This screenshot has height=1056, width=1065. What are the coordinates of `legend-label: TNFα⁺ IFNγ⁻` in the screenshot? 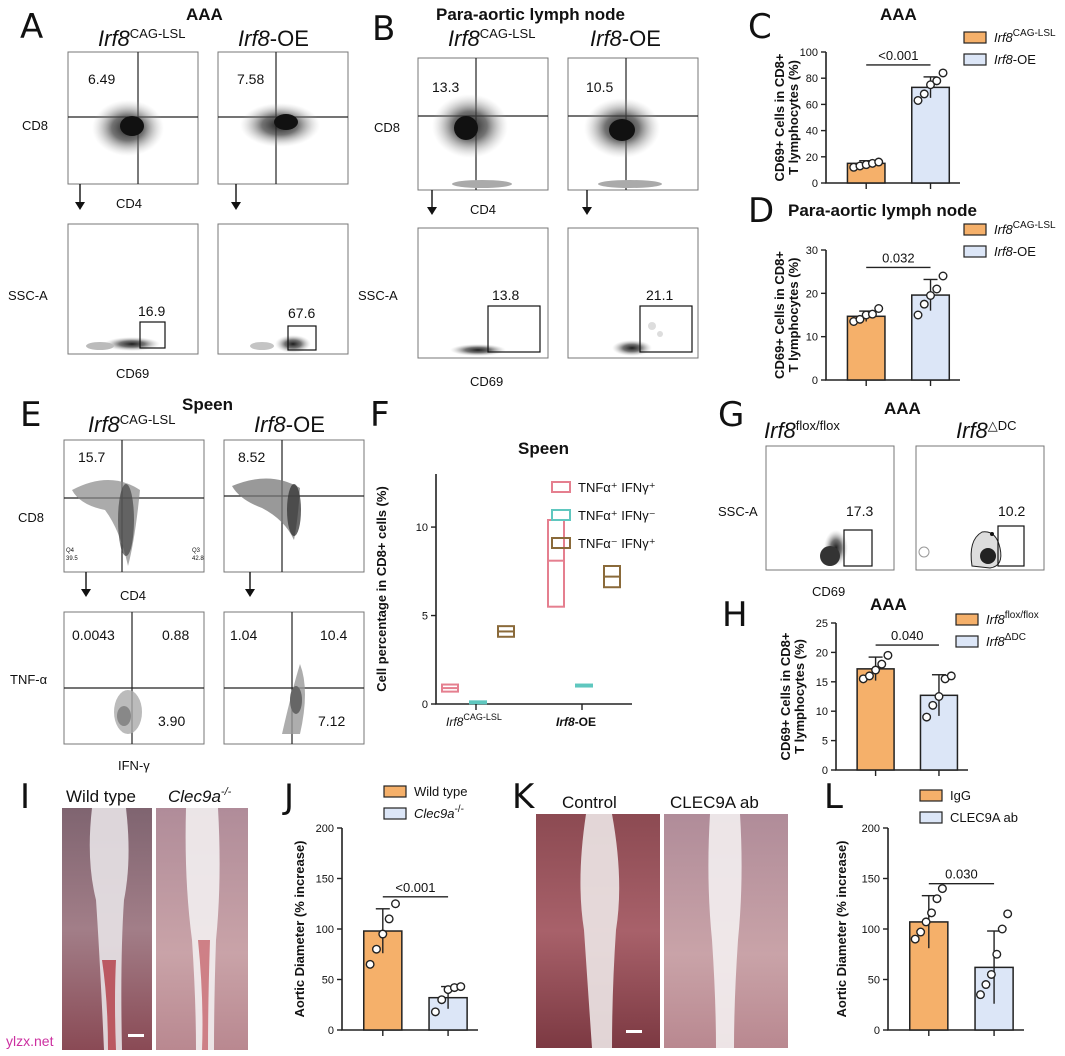 It's located at (617, 515).